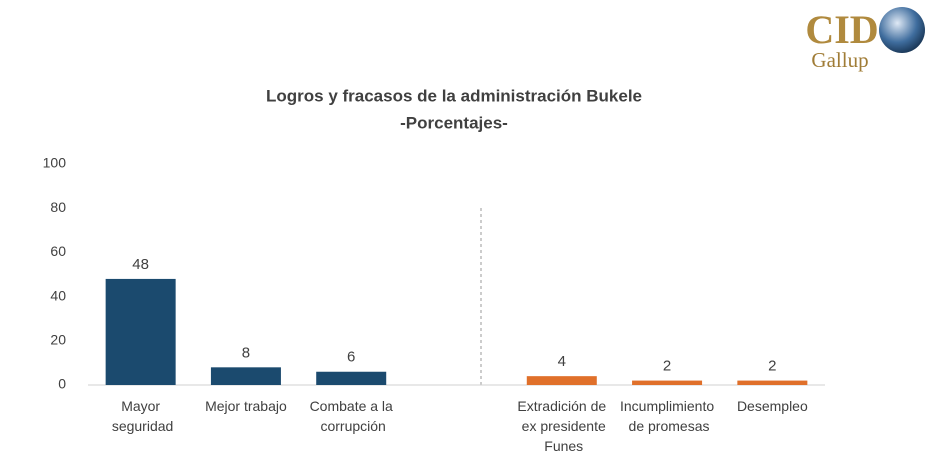 Image resolution: width=930 pixels, height=457 pixels. What do you see at coordinates (58, 340) in the screenshot?
I see `y-tick-label: 20` at bounding box center [58, 340].